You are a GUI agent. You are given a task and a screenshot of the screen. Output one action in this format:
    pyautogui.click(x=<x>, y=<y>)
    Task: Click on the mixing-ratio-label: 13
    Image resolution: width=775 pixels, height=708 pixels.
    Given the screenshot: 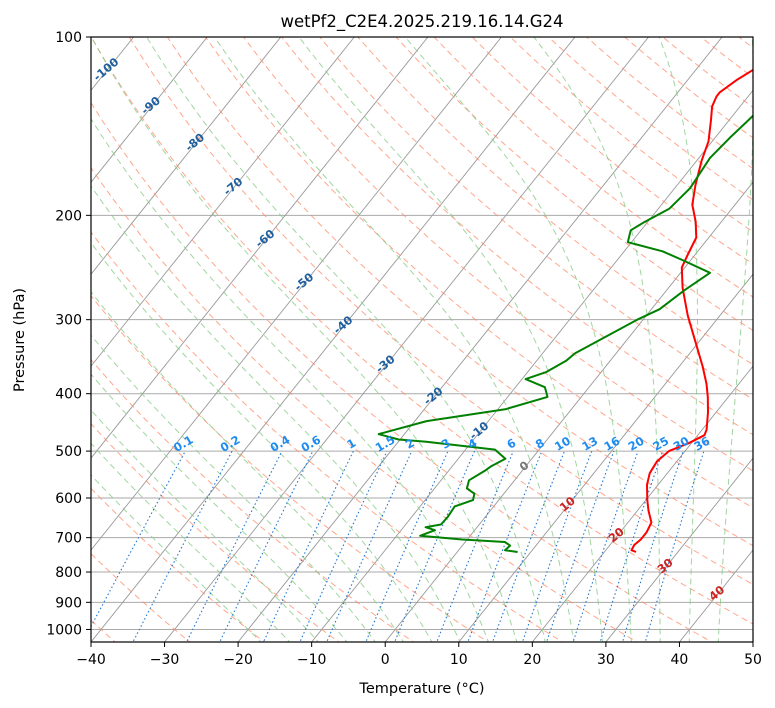 What is the action you would take?
    pyautogui.click(x=589, y=444)
    